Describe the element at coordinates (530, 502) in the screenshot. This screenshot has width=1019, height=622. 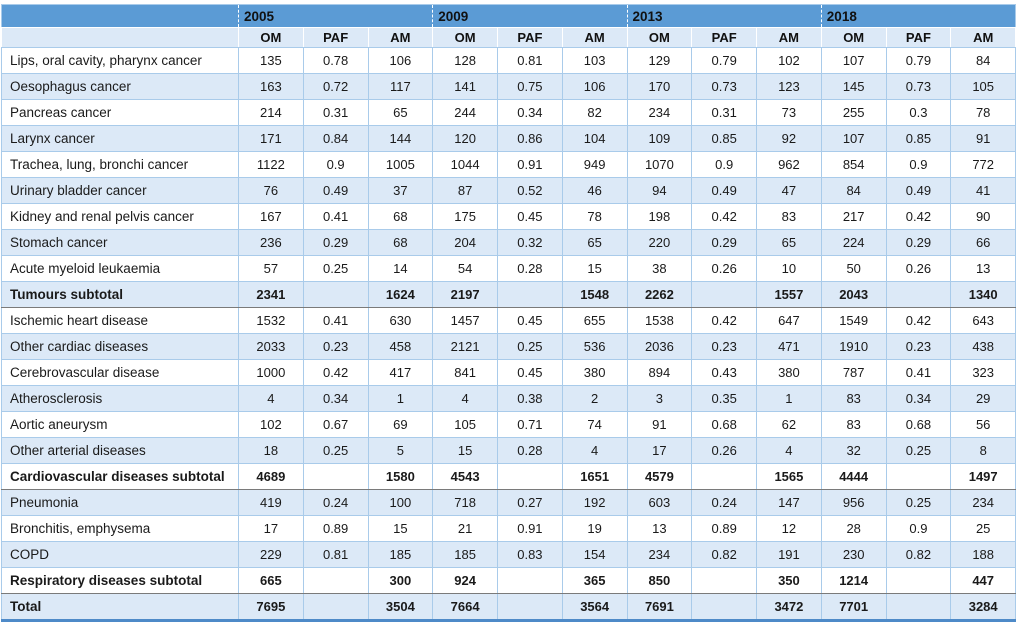
I see `value-cell: 0.27` at that location.